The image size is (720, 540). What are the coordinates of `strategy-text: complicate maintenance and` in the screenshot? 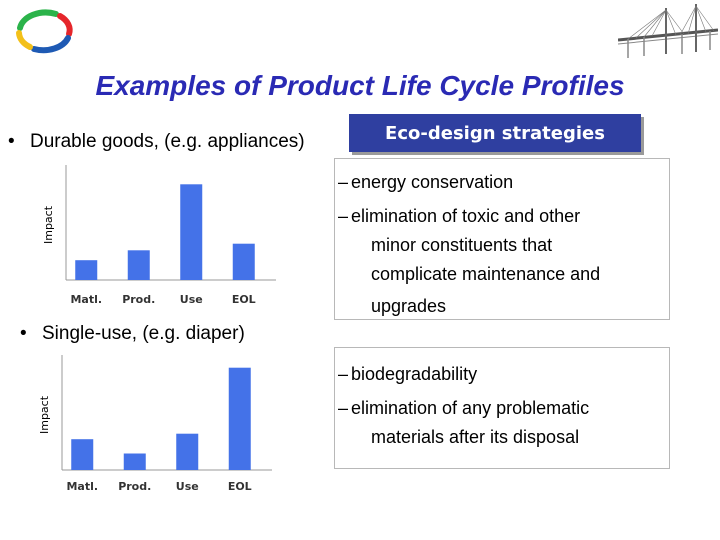 It's located at (486, 274).